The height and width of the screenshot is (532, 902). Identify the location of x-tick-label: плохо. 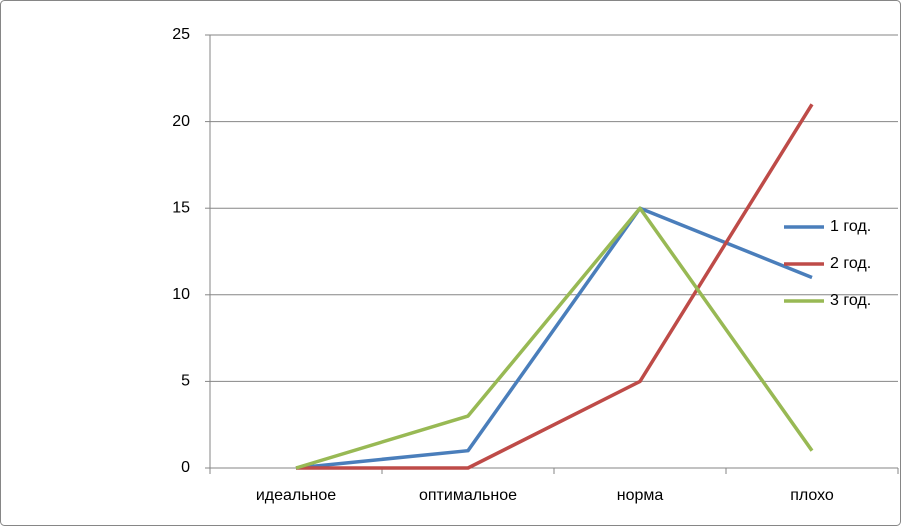
(812, 495).